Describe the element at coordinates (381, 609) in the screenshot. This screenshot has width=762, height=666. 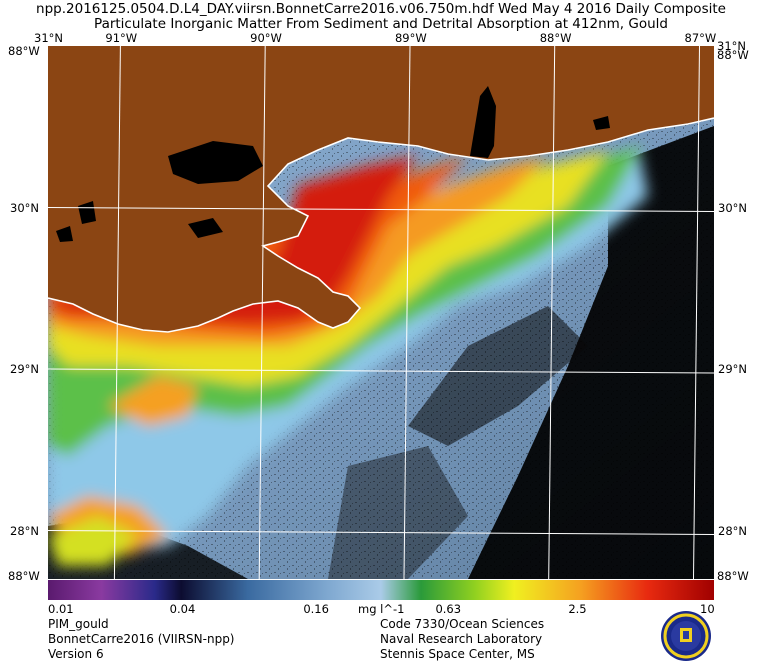
I see `colorbar-unit: mg l^-1` at that location.